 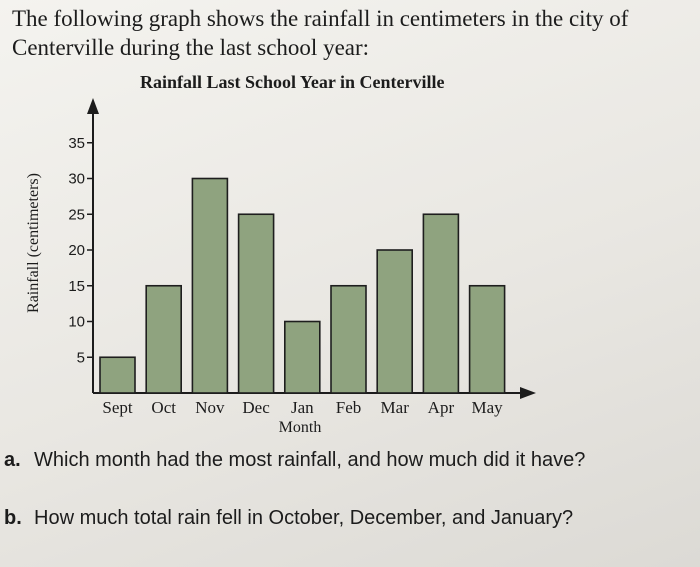 What do you see at coordinates (302, 357) in the screenshot?
I see `bar-jan` at bounding box center [302, 357].